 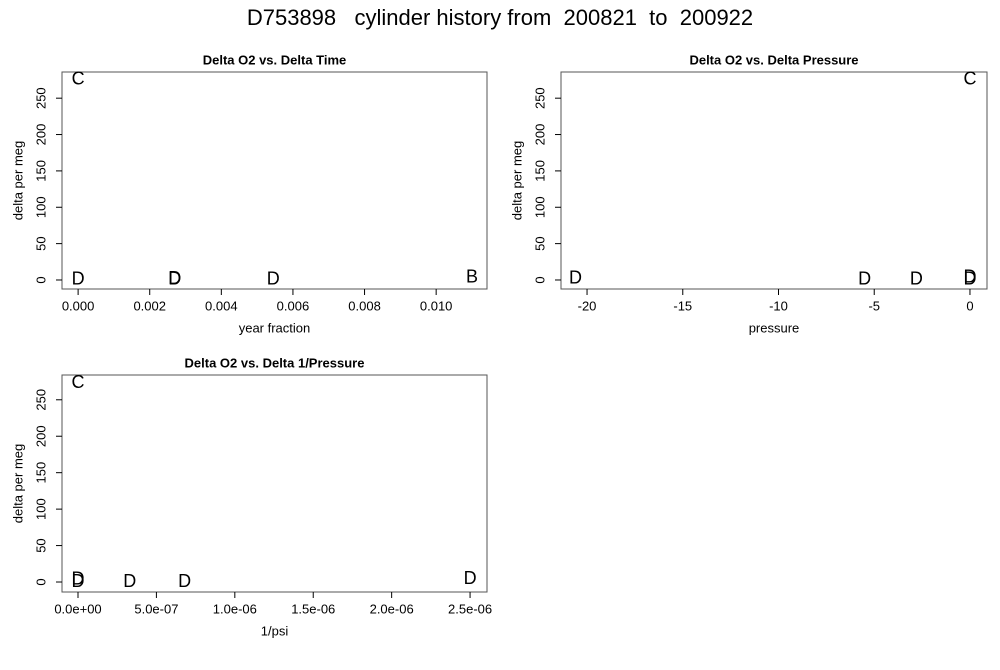 I want to click on x-tick-label: -20, so click(x=587, y=305).